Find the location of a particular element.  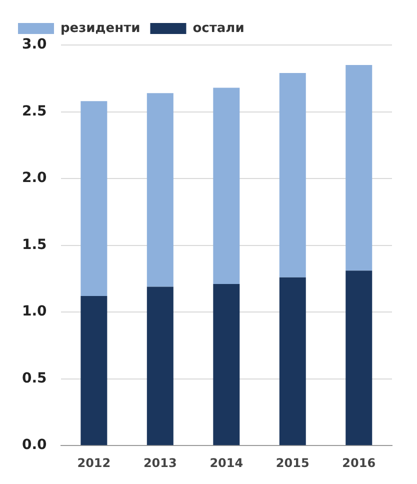

y-tick-label: 1.0 is located at coordinates (35, 312).